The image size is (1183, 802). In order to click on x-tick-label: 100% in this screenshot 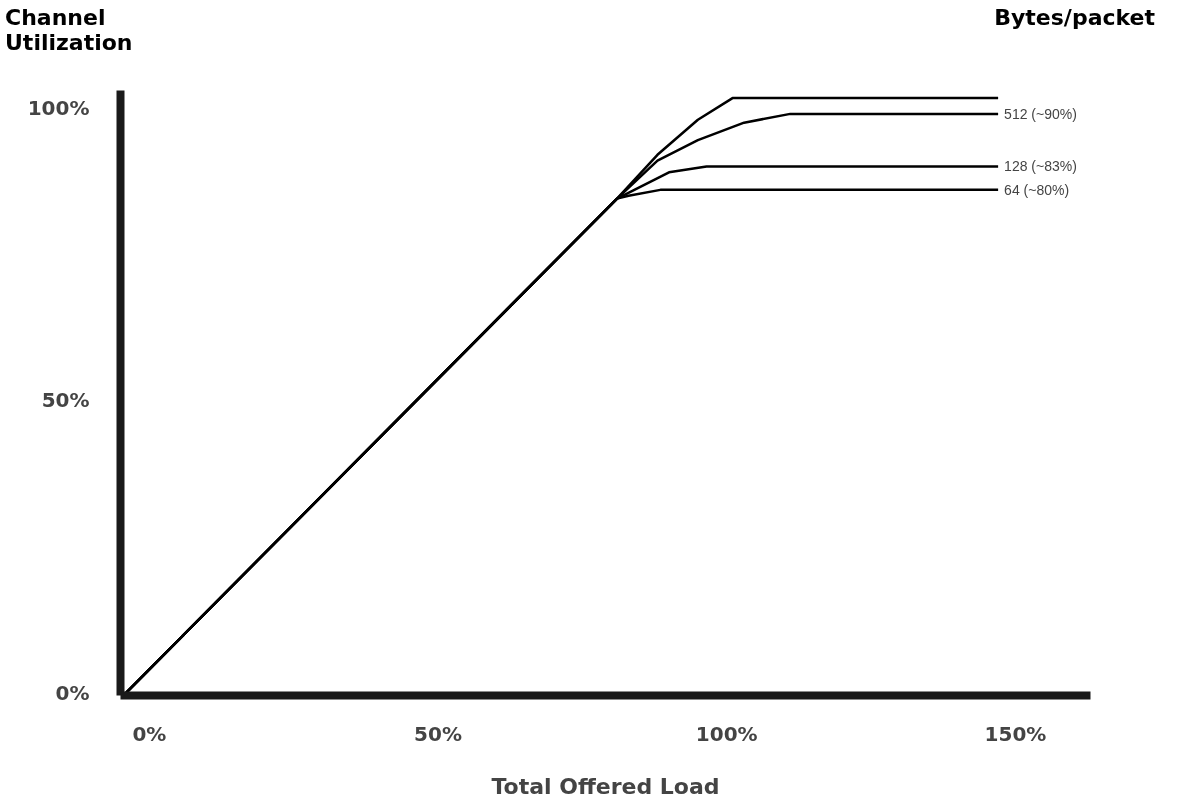, I will do `click(726, 733)`.